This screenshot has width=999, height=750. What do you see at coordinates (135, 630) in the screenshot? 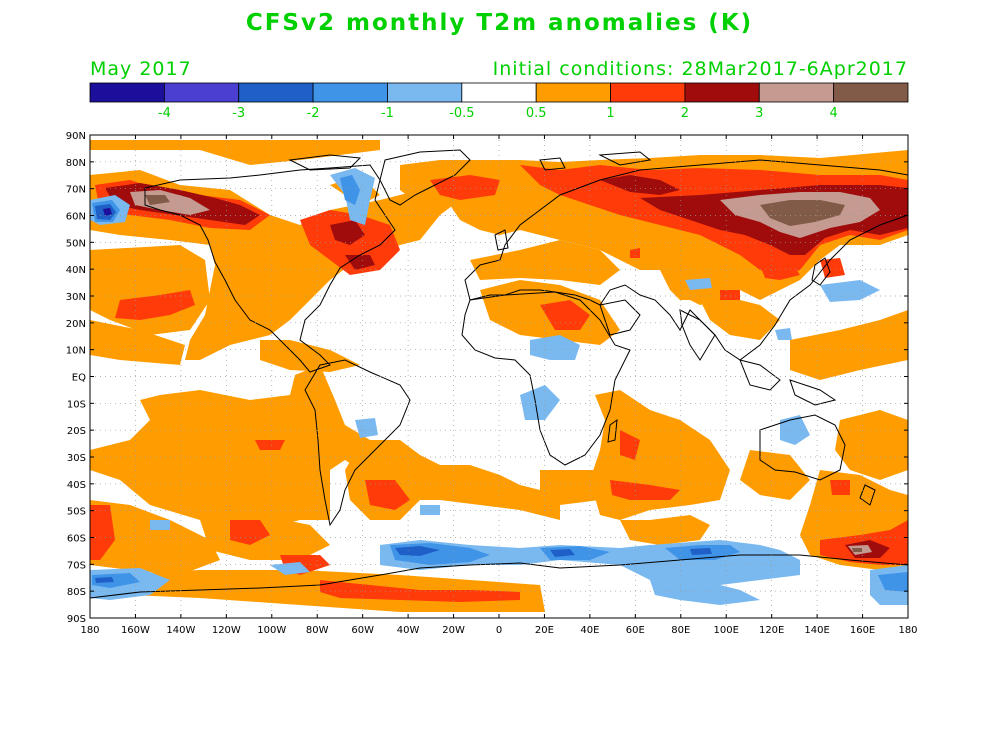
I see `lon-label: 160W` at bounding box center [135, 630].